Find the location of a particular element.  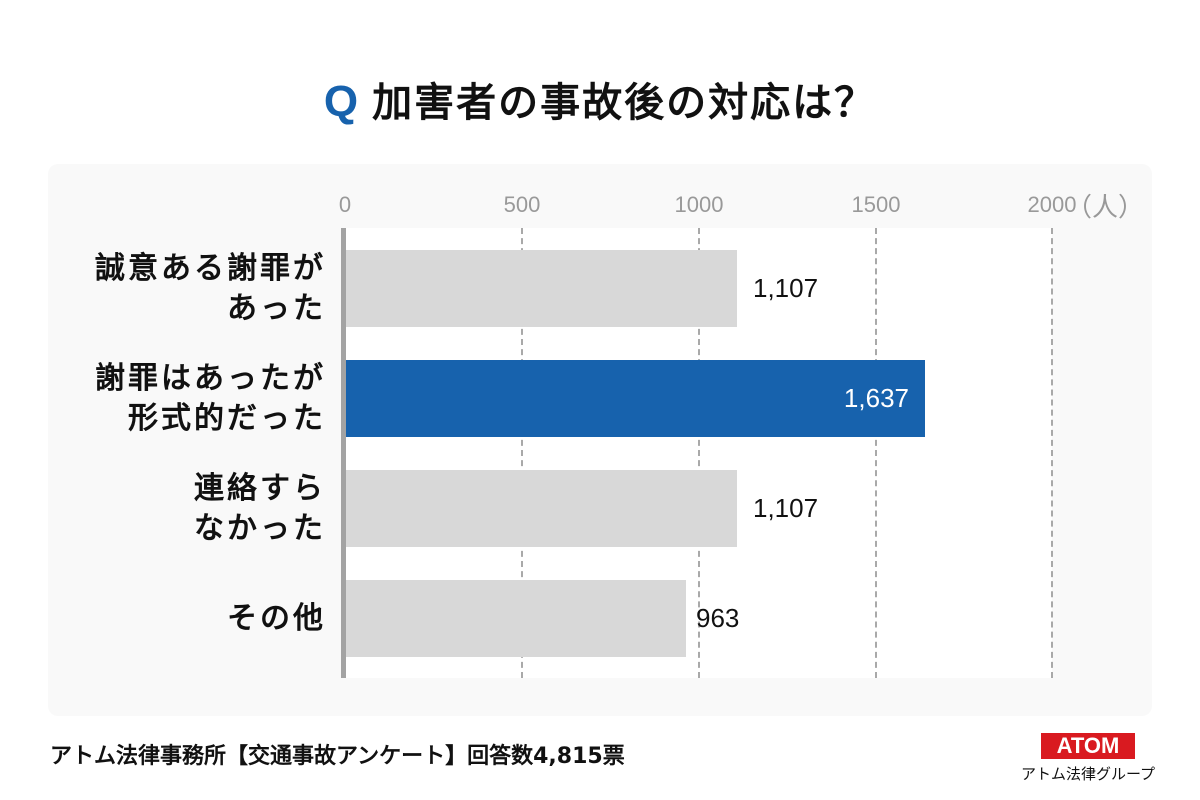

y-axis-line is located at coordinates (343, 453).